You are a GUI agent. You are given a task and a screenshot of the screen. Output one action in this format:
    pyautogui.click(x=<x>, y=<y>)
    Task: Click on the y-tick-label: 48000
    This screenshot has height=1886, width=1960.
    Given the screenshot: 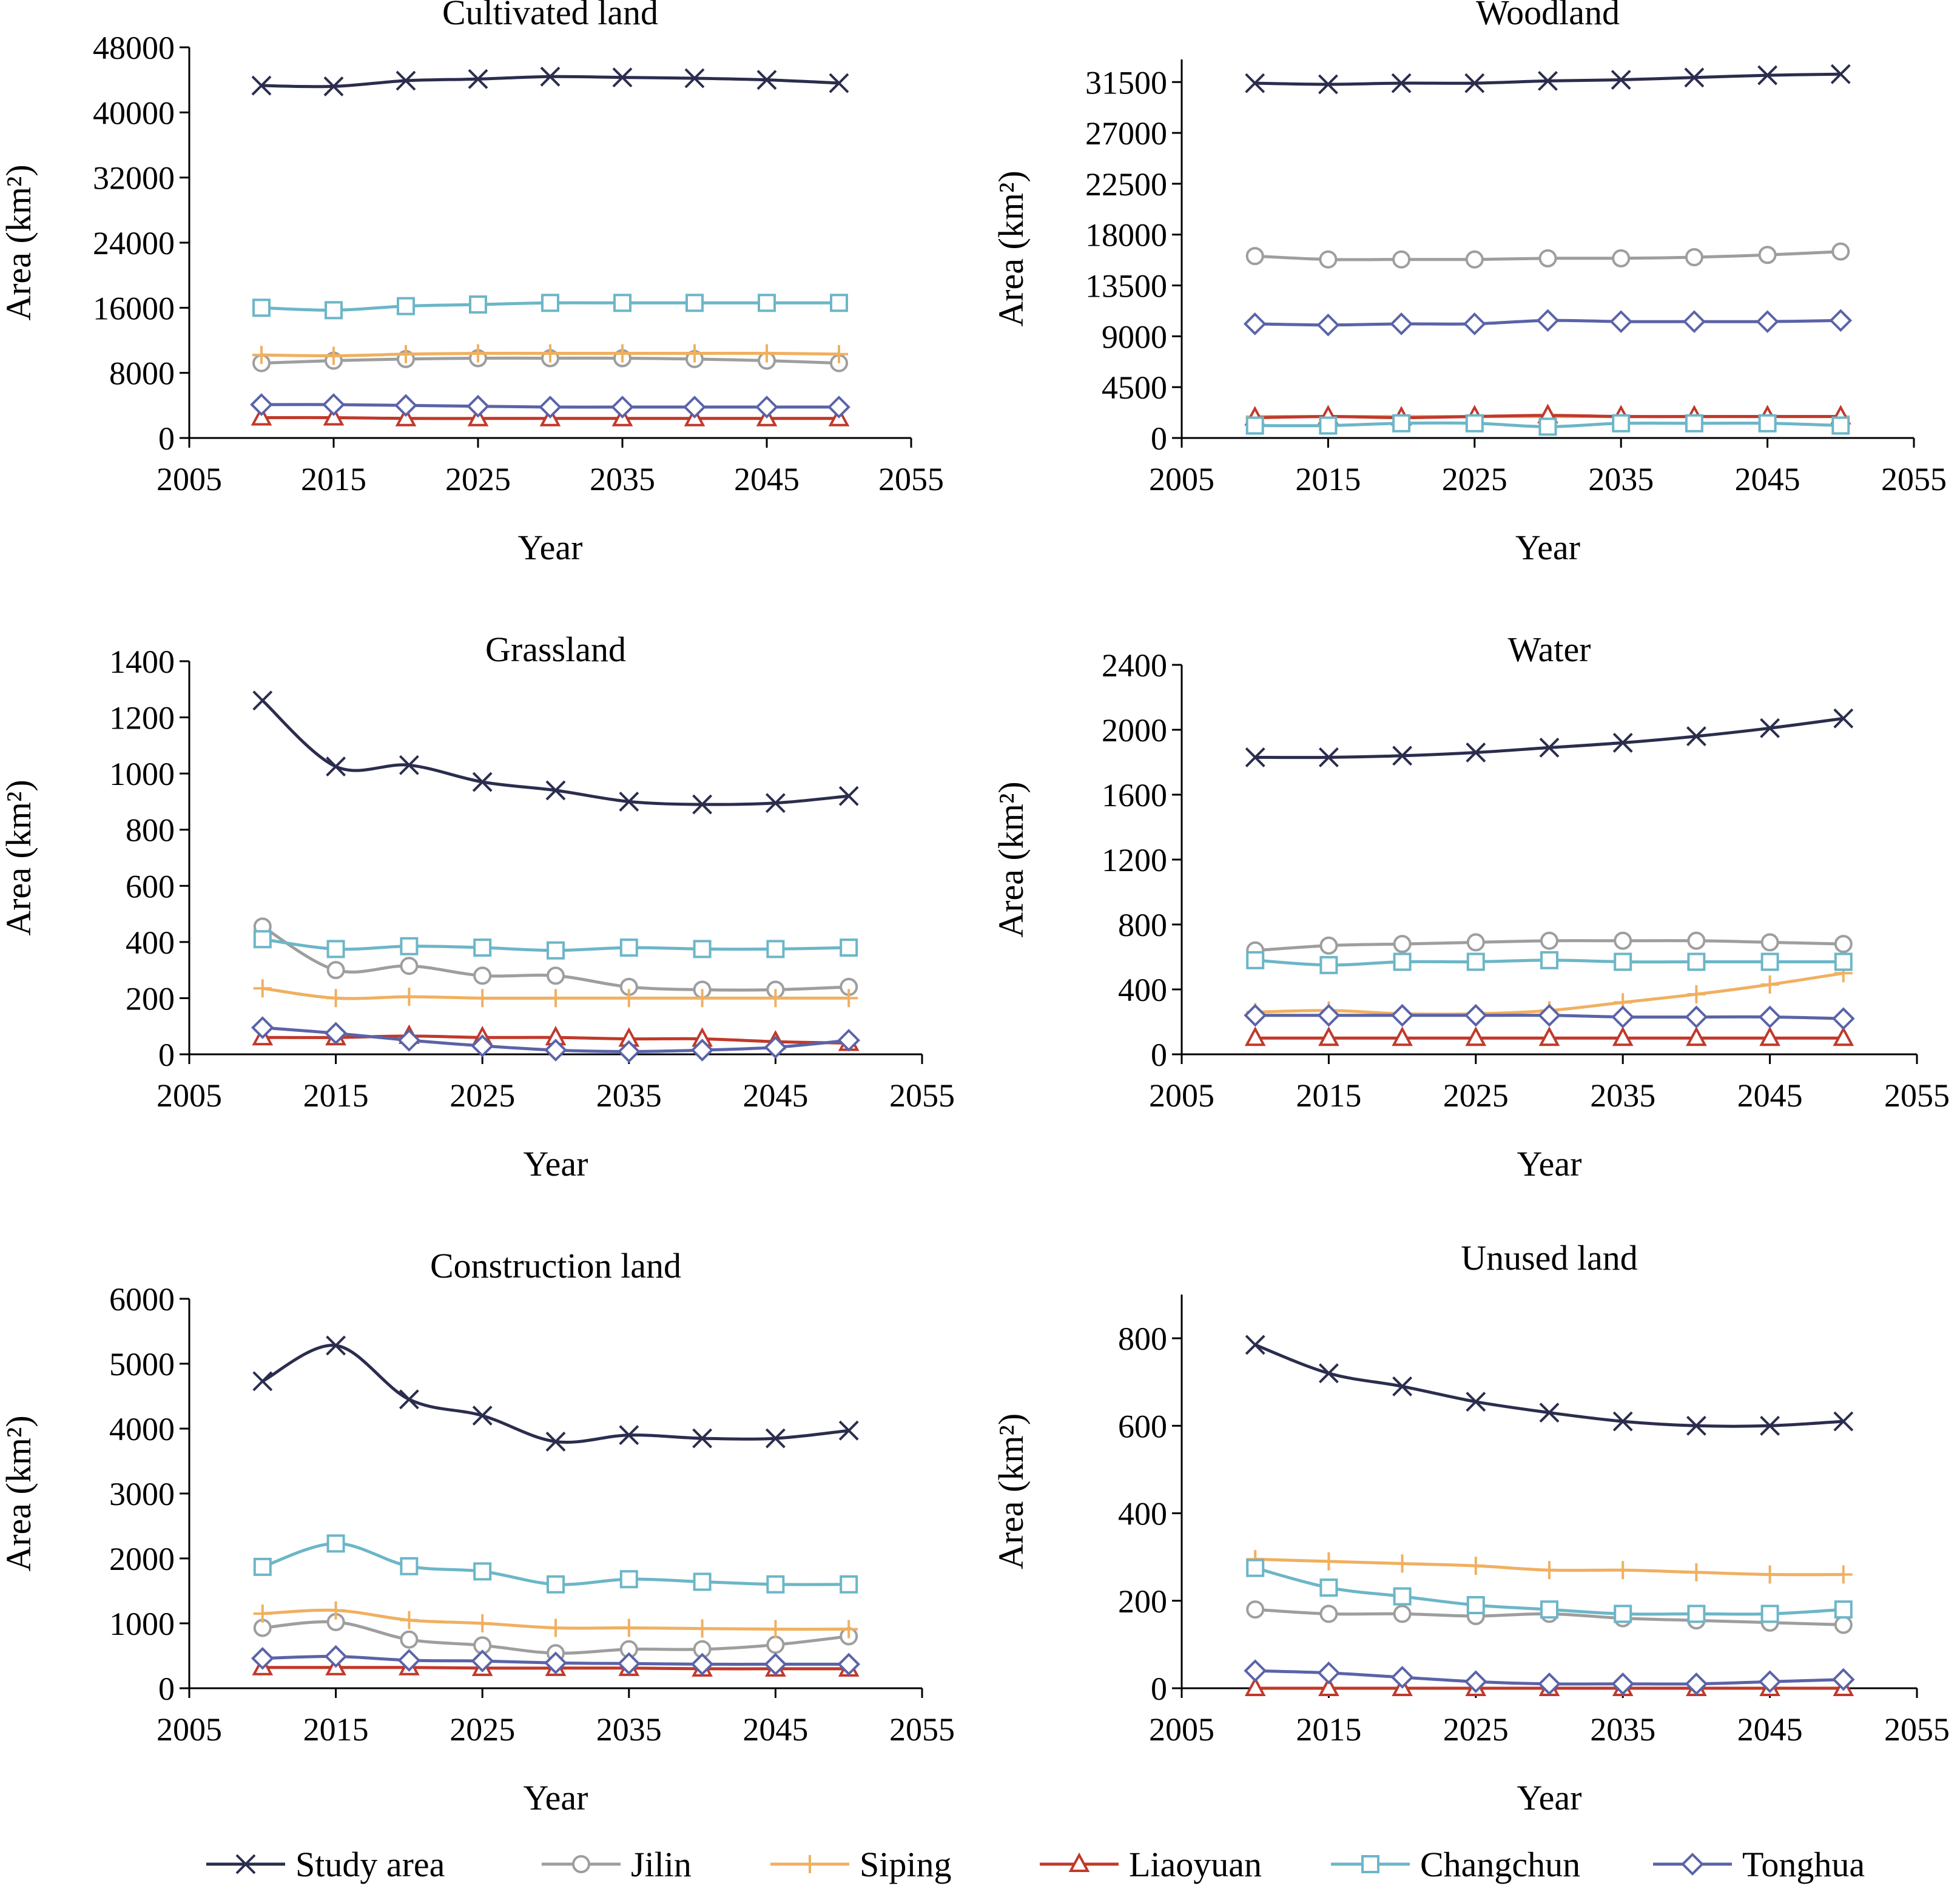 What is the action you would take?
    pyautogui.click(x=134, y=48)
    